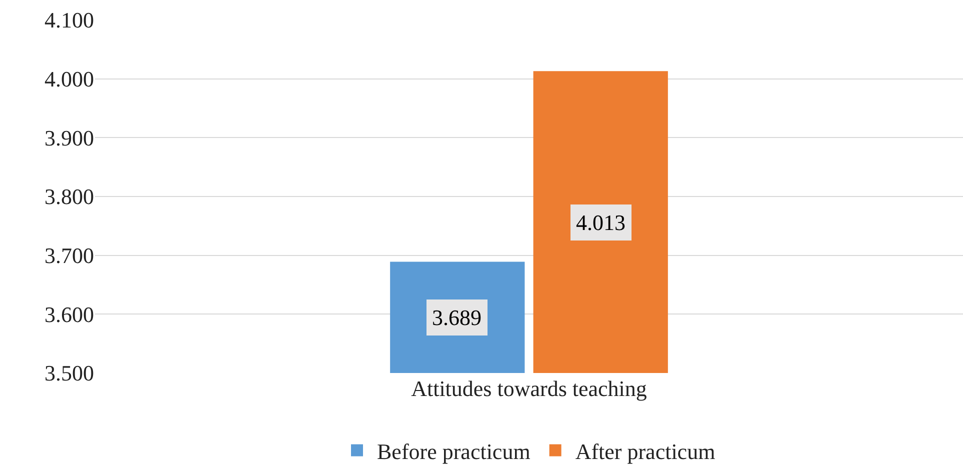  Describe the element at coordinates (601, 222) in the screenshot. I see `data-label: 4.013` at that location.